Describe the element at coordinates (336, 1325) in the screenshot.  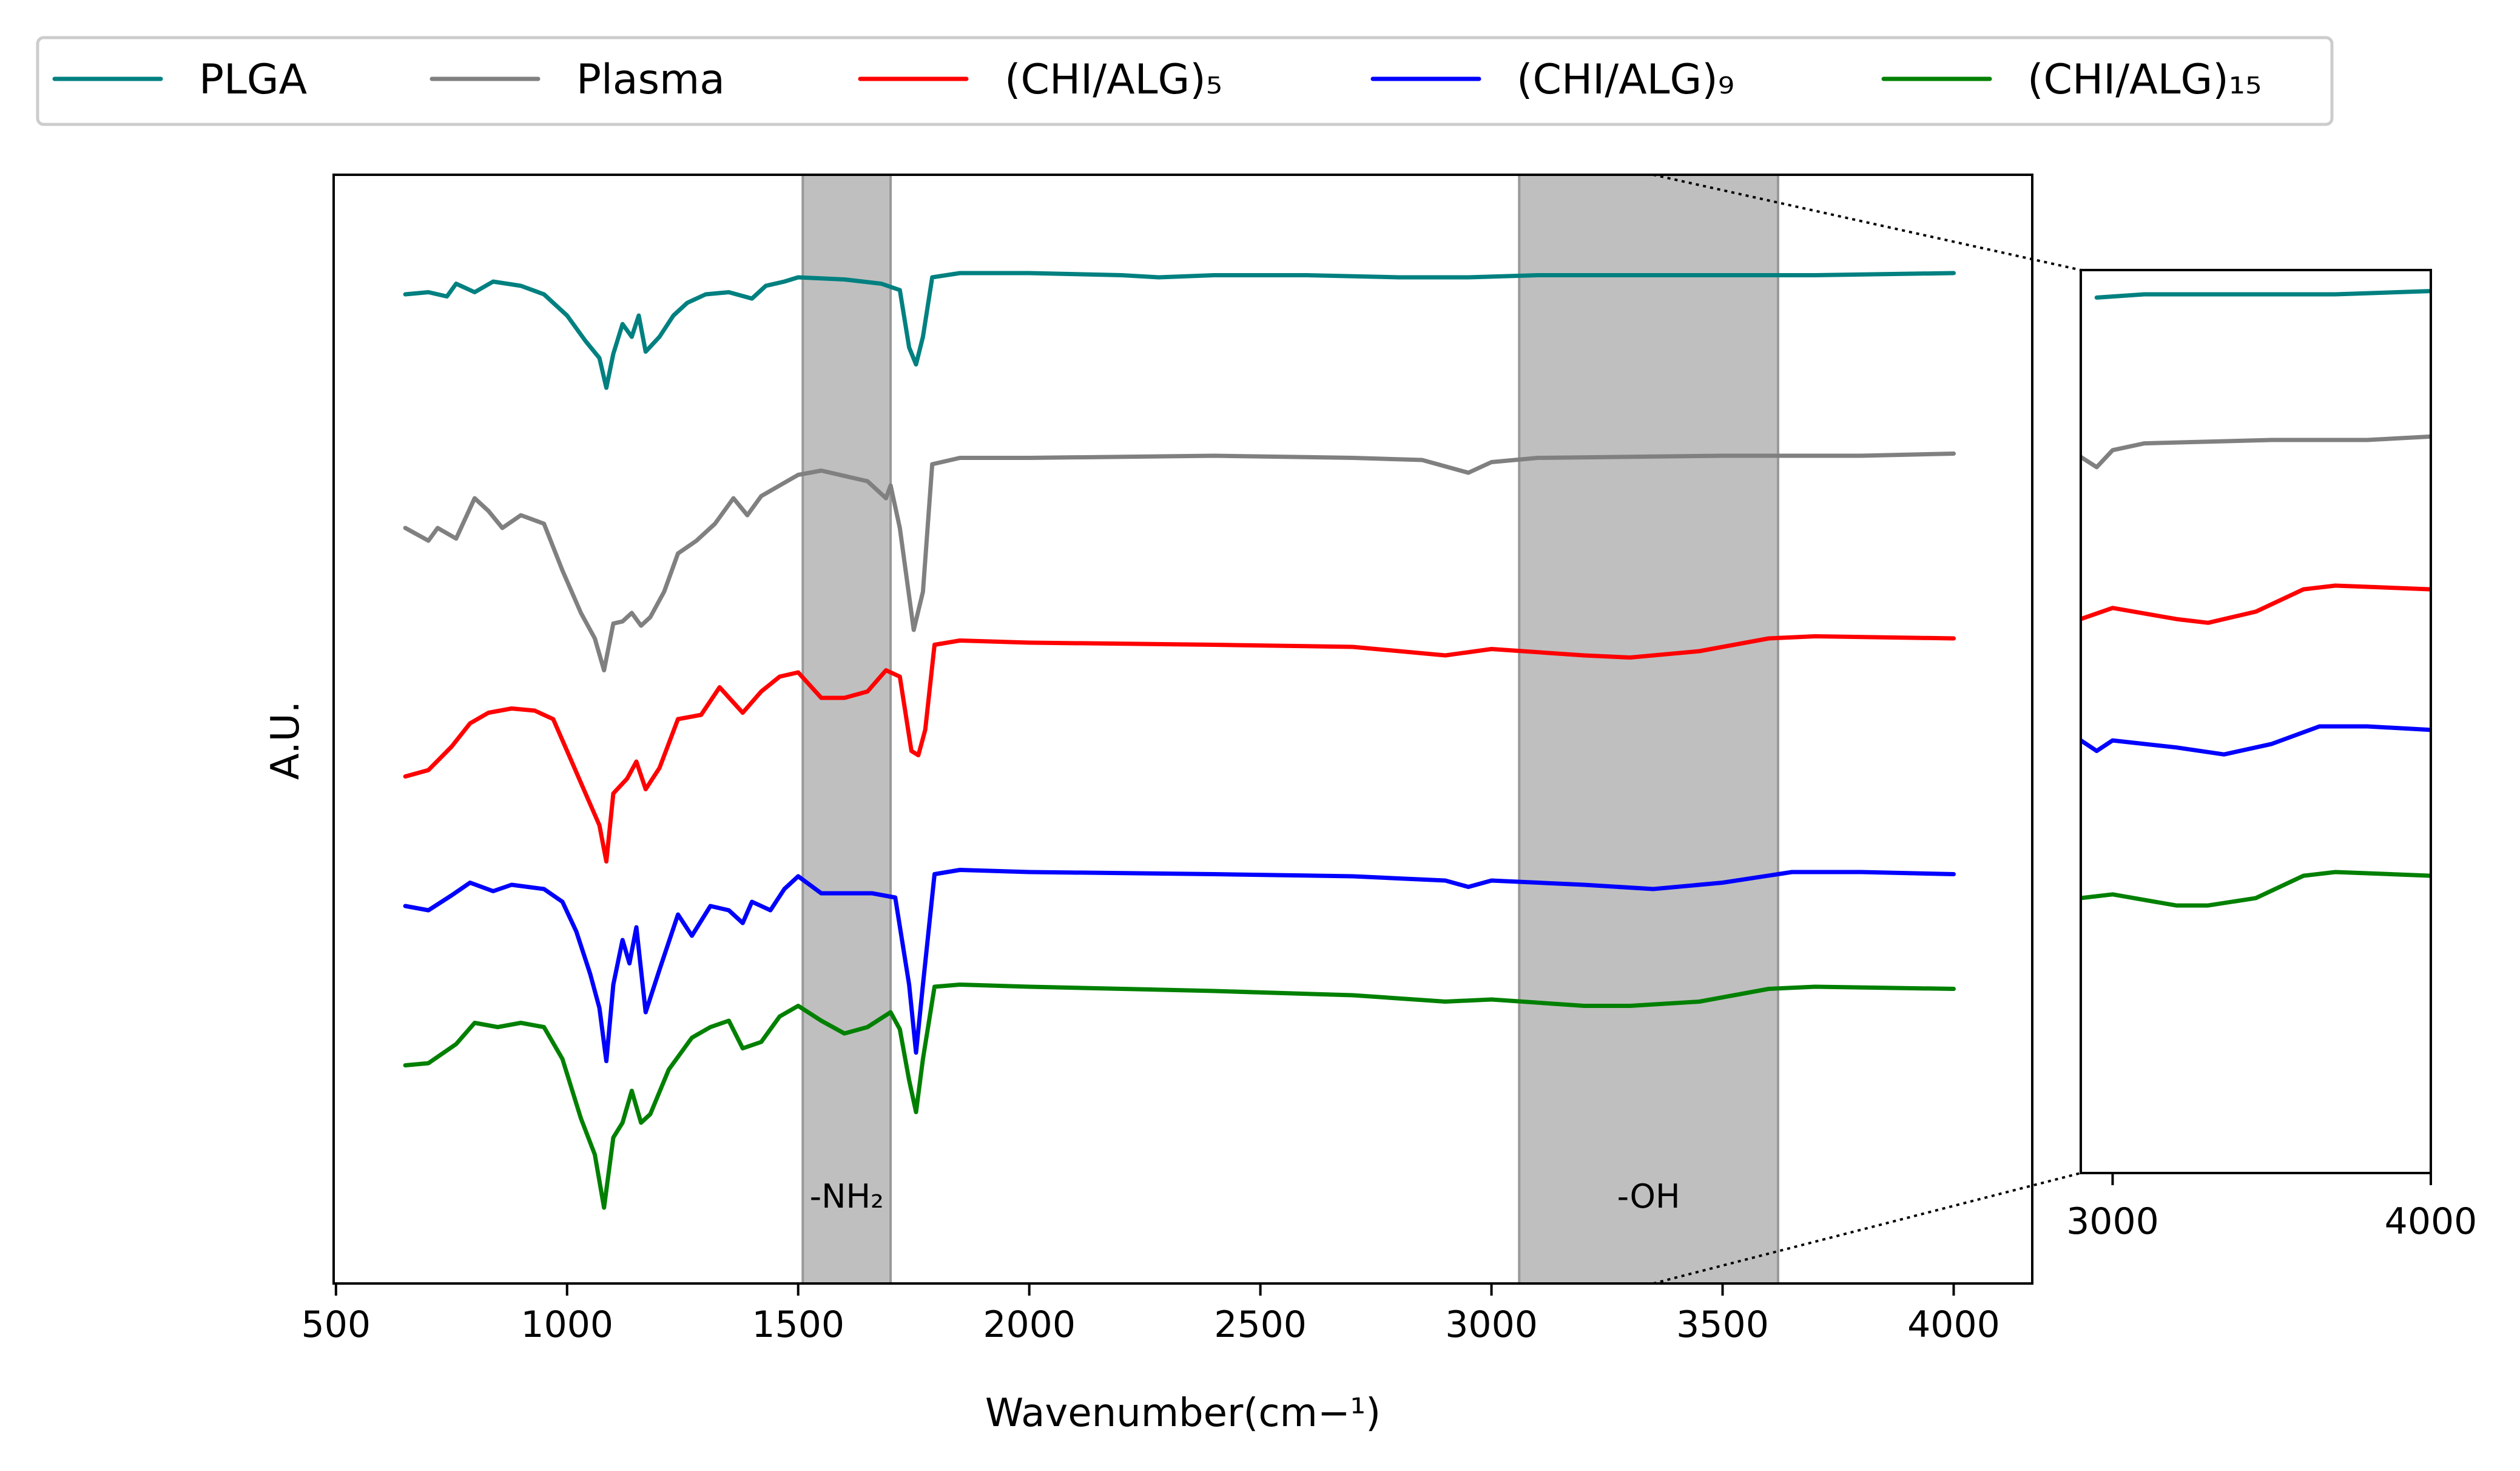
I see `x-tick-label: 500` at that location.